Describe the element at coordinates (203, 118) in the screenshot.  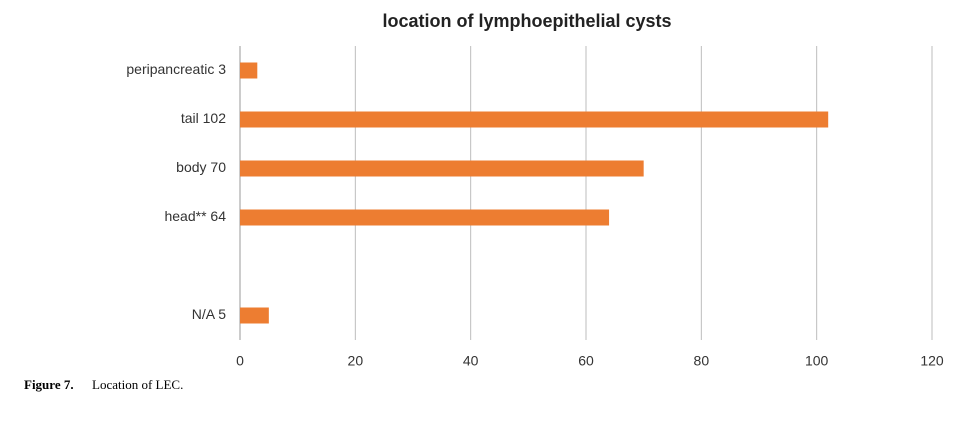
I see `y-tick-label: tail 102` at that location.